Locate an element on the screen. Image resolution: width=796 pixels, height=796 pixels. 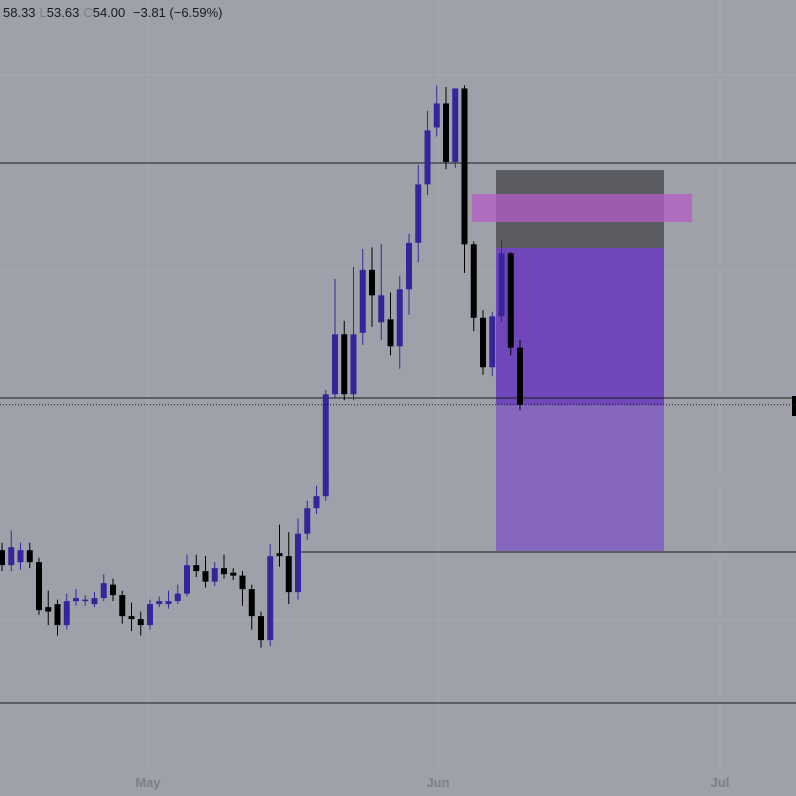
change-value: −3.81 (−6.59%) is located at coordinates (177, 12).